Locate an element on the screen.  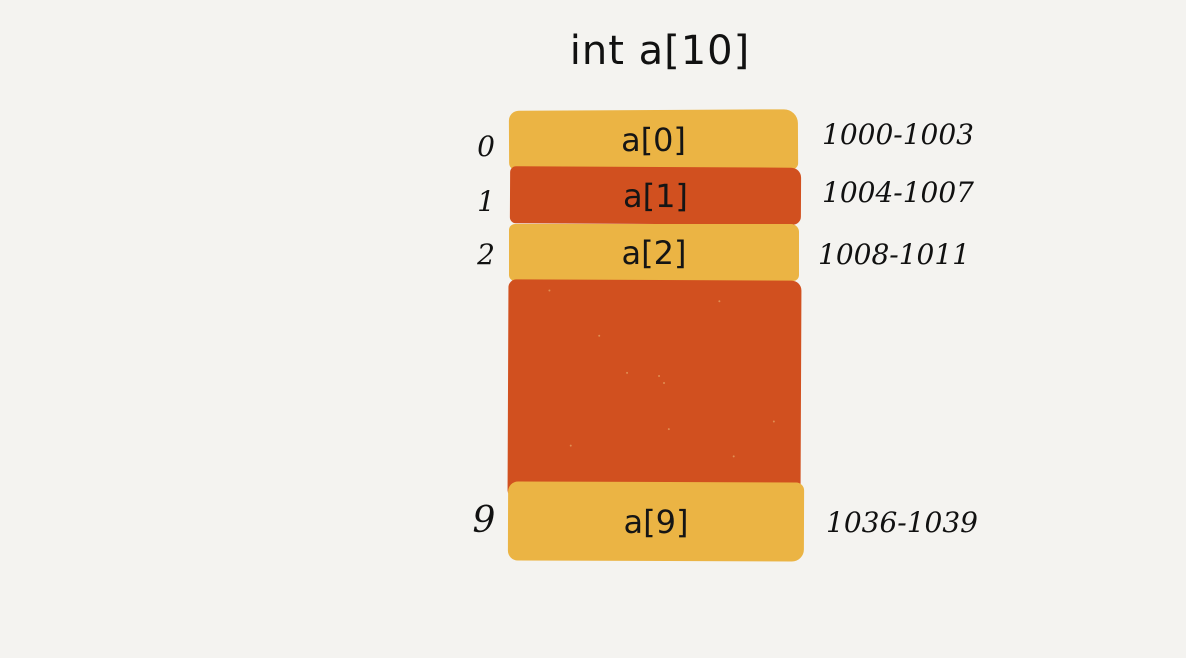
index-label-0: 0 is located at coordinates (486, 146).